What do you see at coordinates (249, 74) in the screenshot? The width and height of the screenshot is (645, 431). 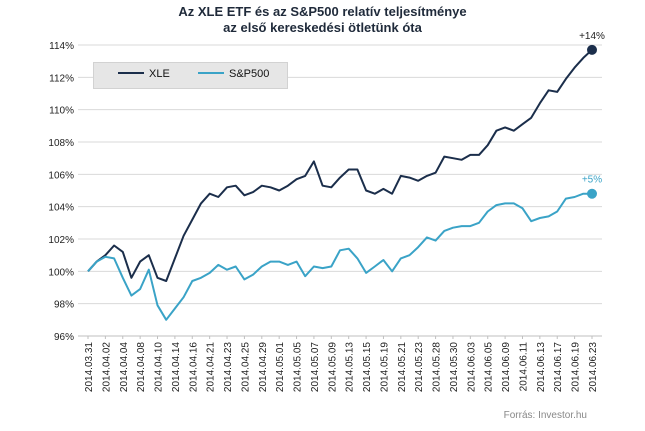 I see `legend-label-sp500: S&P500` at bounding box center [249, 74].